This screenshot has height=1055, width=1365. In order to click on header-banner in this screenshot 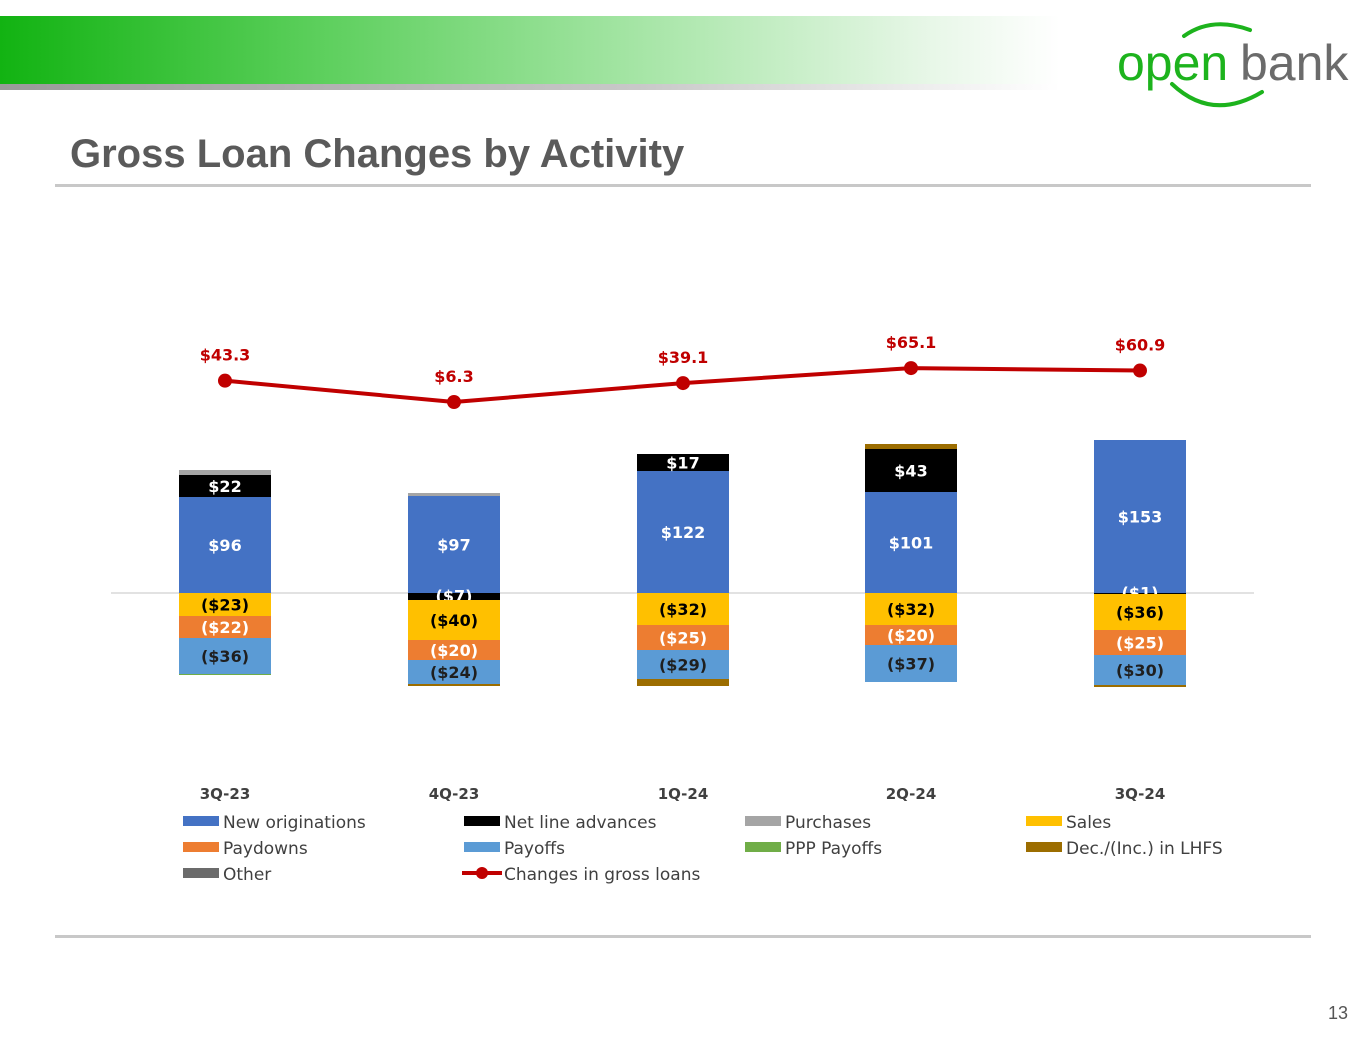, I will do `click(530, 50)`.